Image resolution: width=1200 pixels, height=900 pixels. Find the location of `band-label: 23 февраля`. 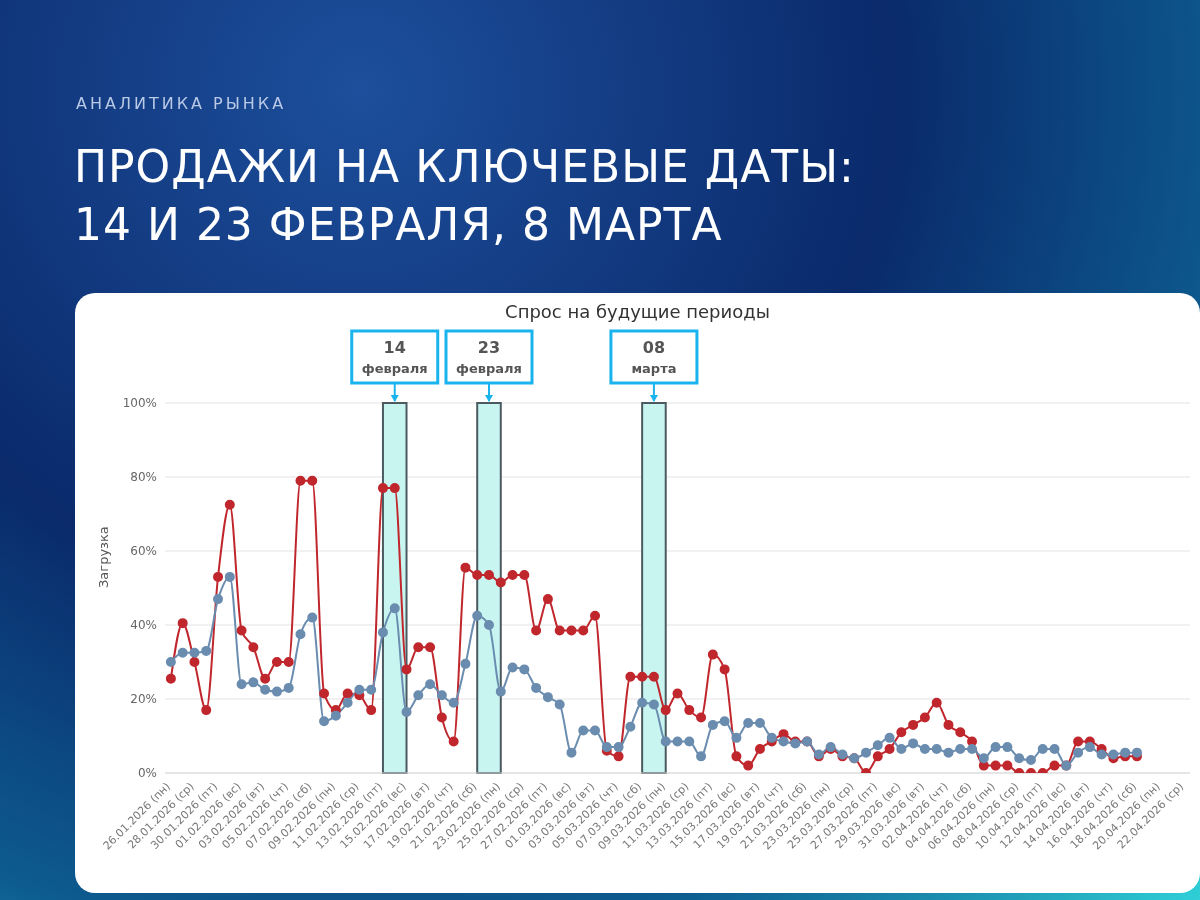

band-label: 23 февраля is located at coordinates (489, 357).